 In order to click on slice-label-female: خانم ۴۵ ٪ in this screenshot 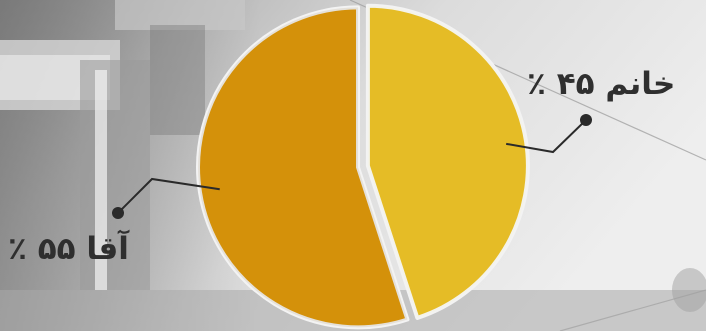, I will do `click(601, 84)`.